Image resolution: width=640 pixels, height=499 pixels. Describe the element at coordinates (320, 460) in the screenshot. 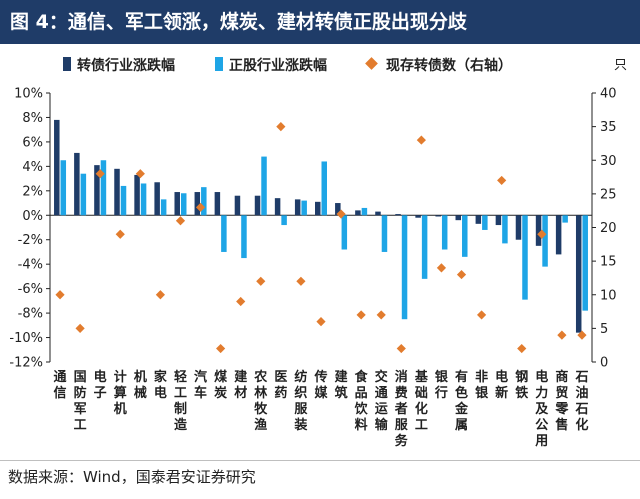

I see `divider` at that location.